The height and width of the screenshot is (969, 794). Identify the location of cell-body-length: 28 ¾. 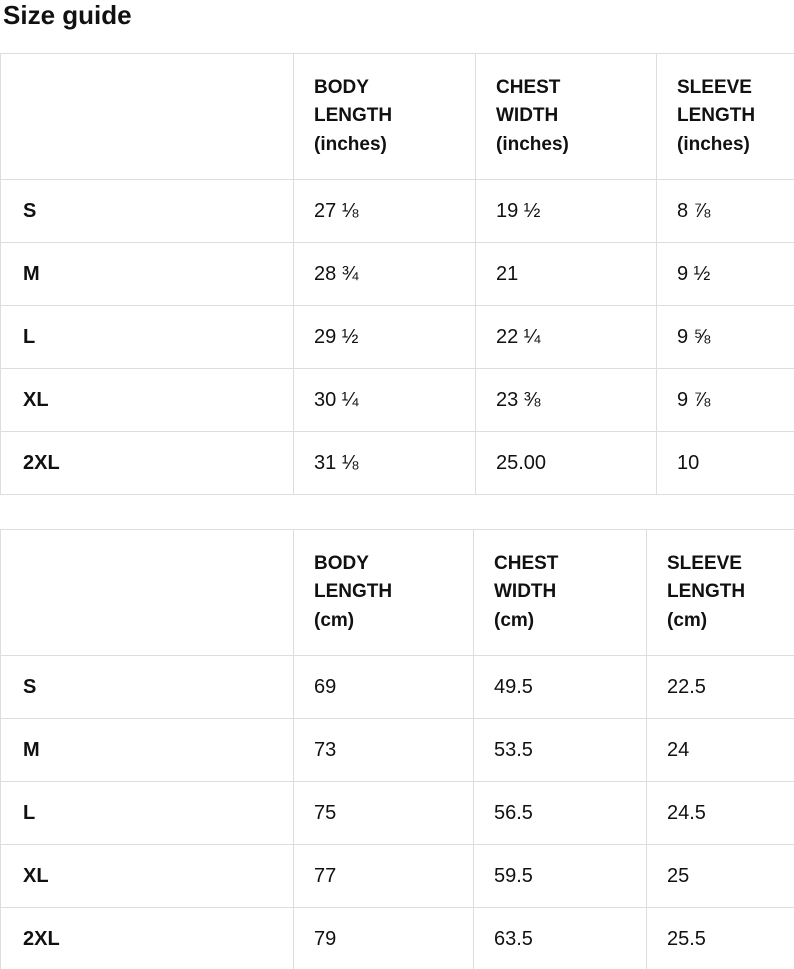
(384, 274).